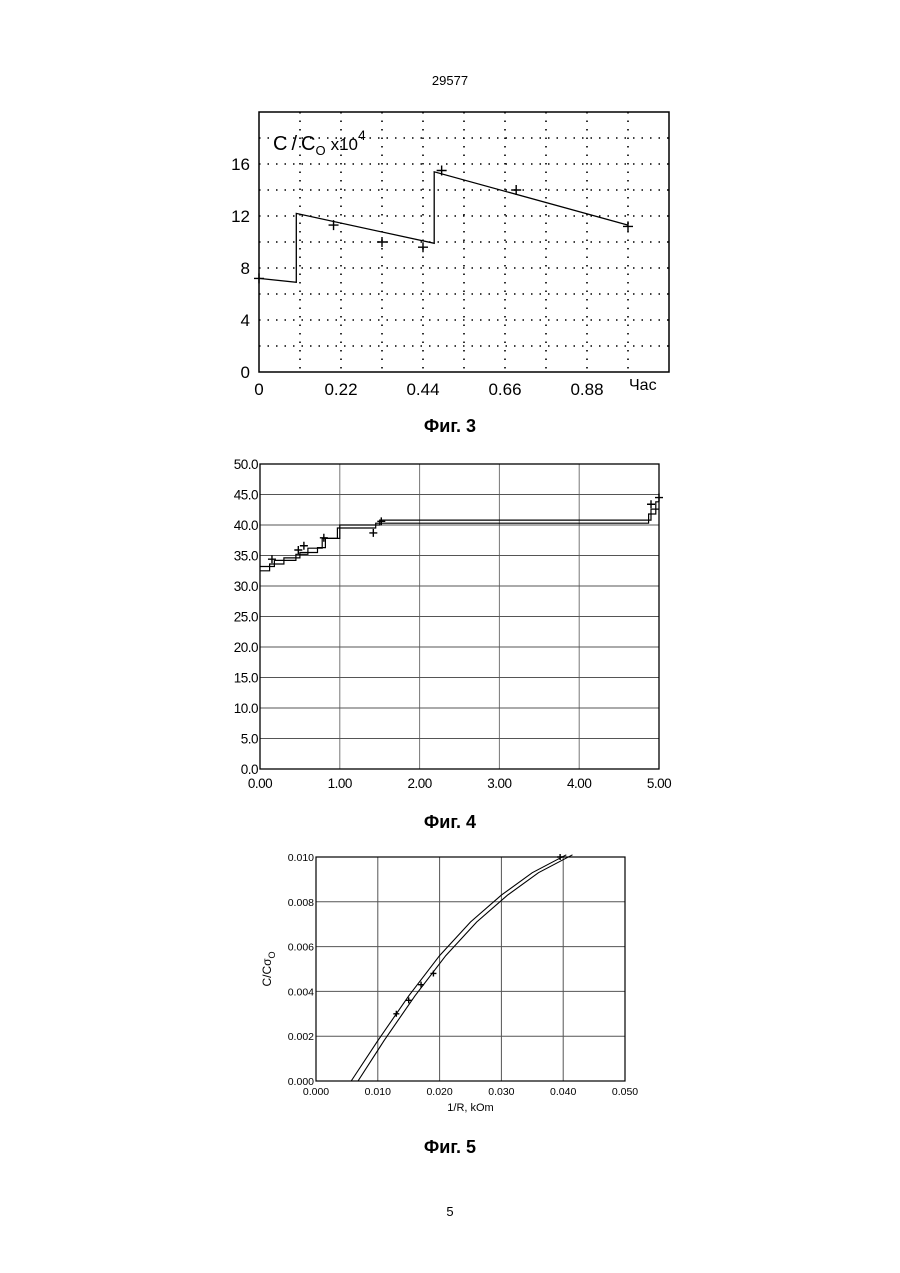 The image size is (900, 1273). Describe the element at coordinates (301, 1082) in the screenshot. I see `y-tick-label: 0.000` at that location.